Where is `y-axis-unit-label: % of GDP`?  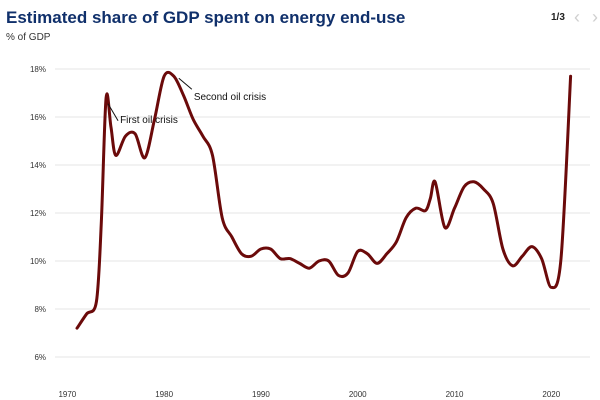
y-axis-unit-label: % of GDP is located at coordinates (28, 37).